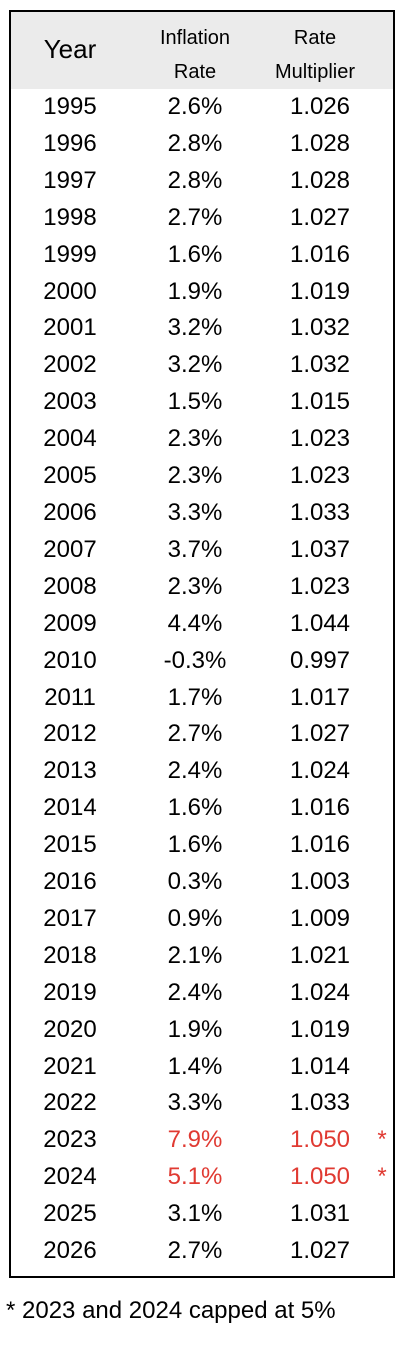  What do you see at coordinates (70, 1140) in the screenshot?
I see `year-cell: 2023` at bounding box center [70, 1140].